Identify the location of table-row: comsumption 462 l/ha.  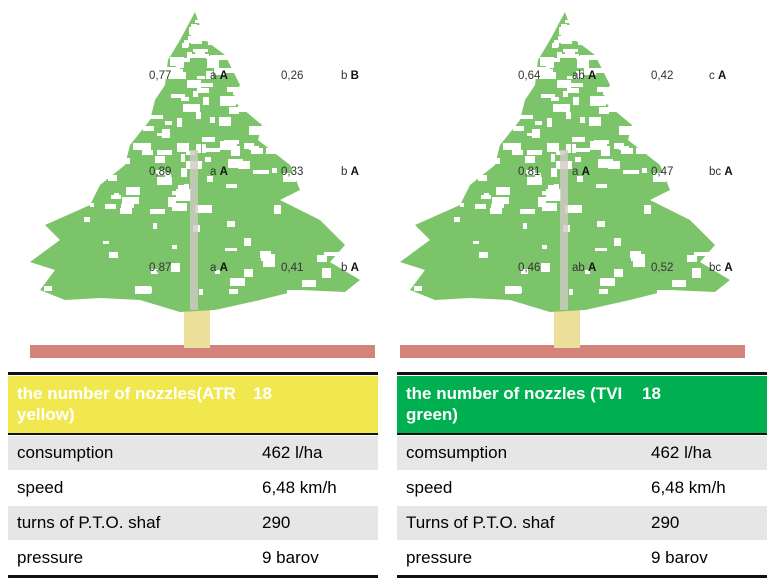
(582, 452).